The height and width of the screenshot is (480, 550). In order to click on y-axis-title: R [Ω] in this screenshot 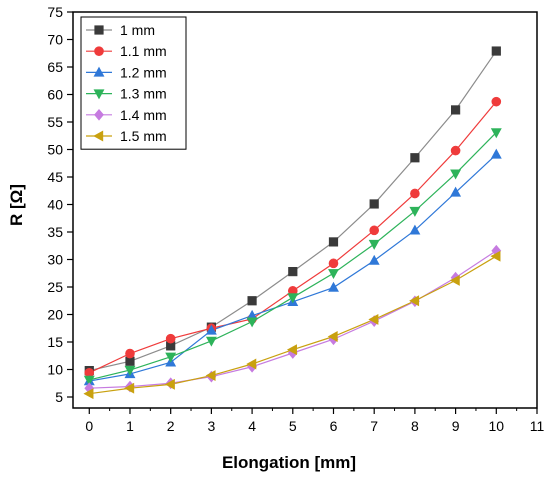, I will do `click(16, 205)`.